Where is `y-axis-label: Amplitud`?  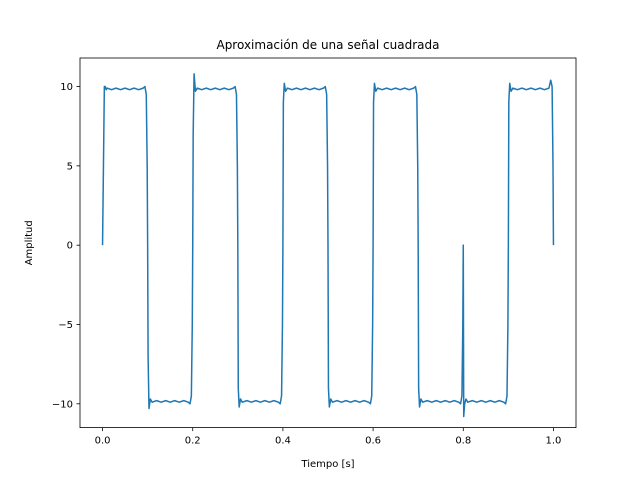 y-axis-label: Amplitud is located at coordinates (29, 242).